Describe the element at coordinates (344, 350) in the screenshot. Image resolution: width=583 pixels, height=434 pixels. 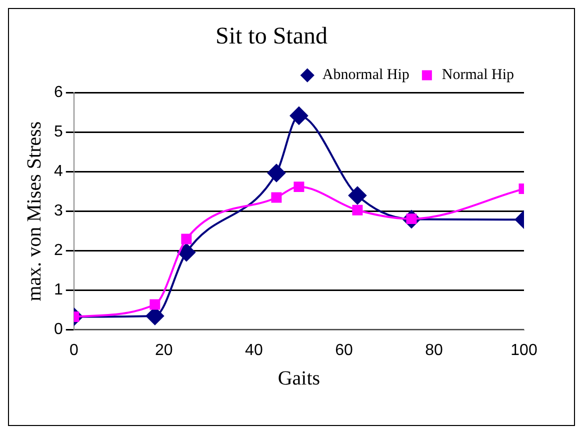
I see `x-tick-label: 60` at that location.